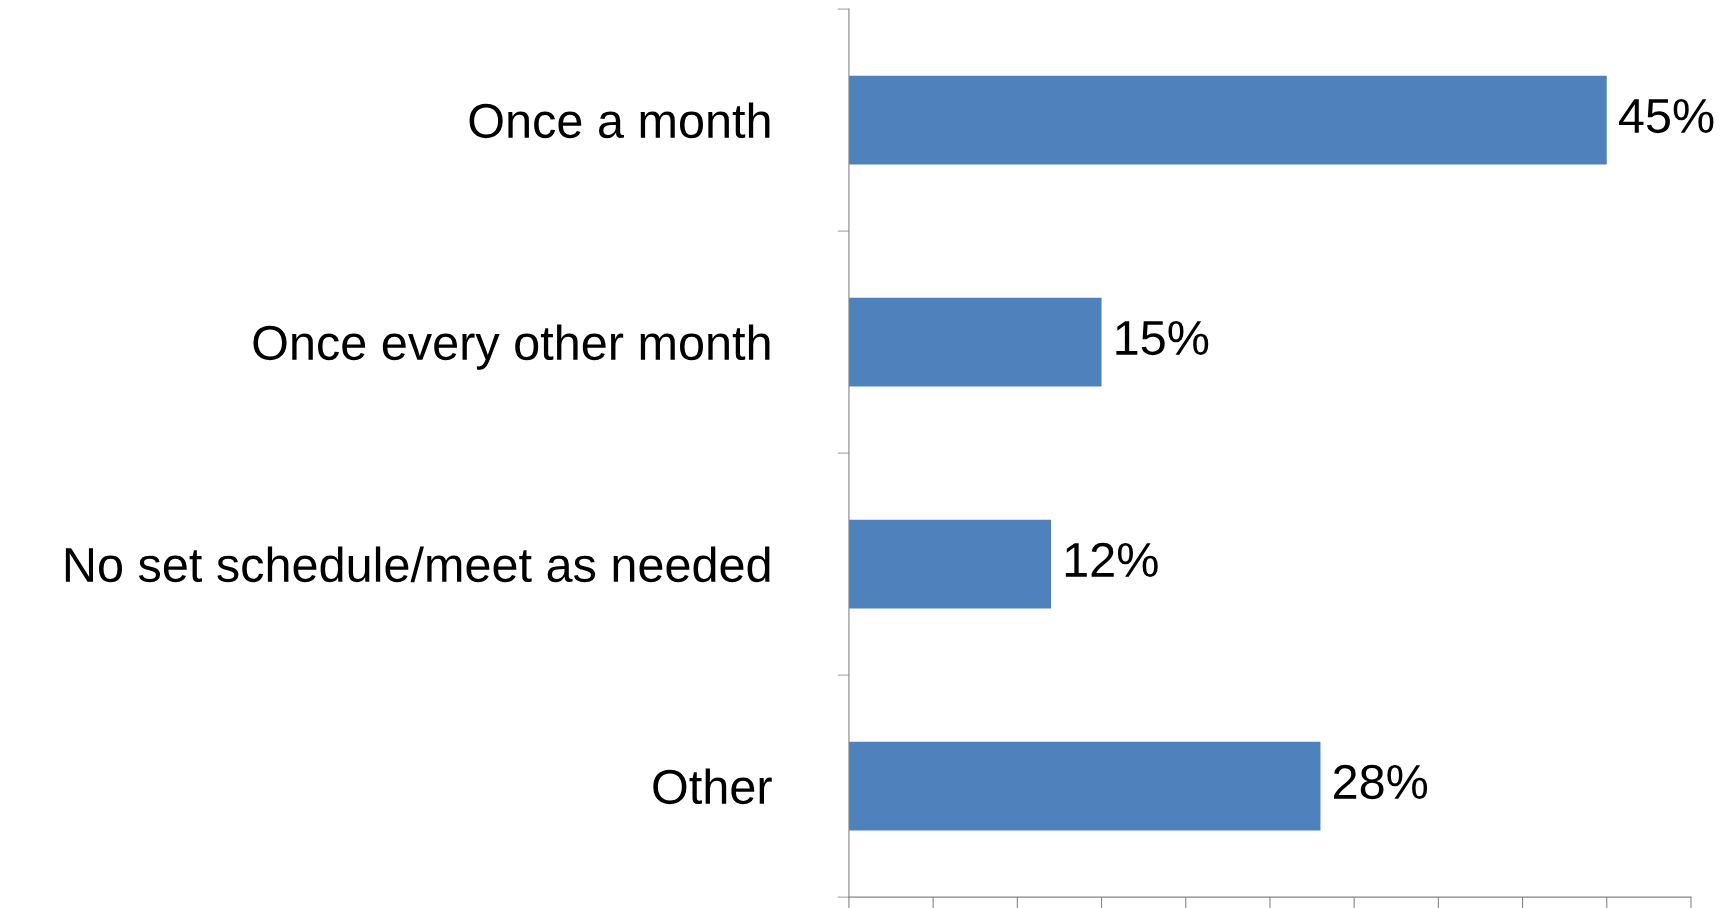  I want to click on data-label: 15%, so click(1162, 338).